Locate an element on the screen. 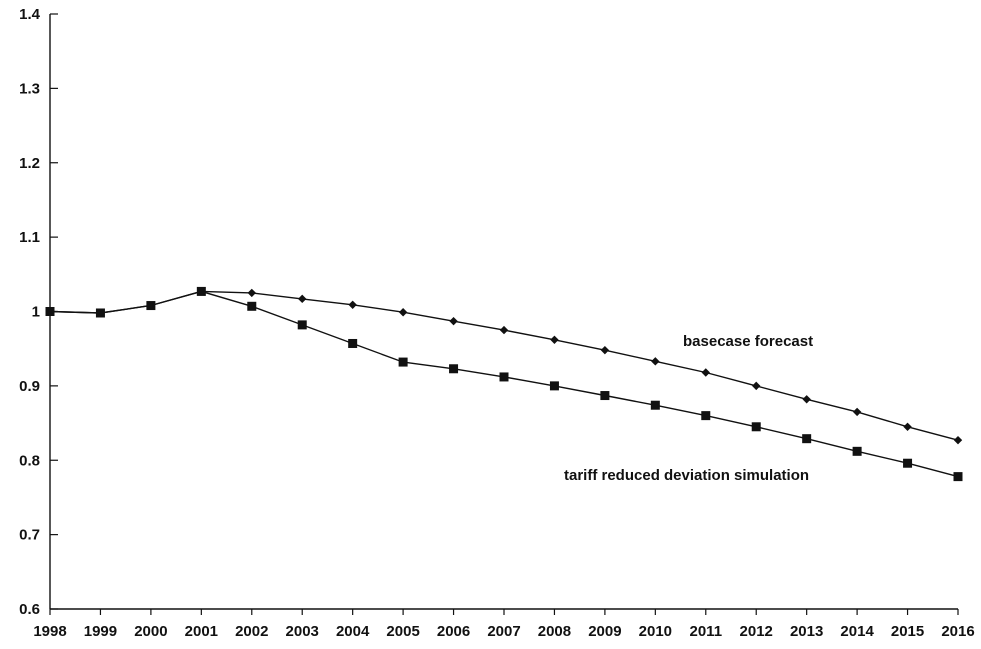 This screenshot has width=981, height=649. y-tick-label: 1.4 is located at coordinates (30, 14).